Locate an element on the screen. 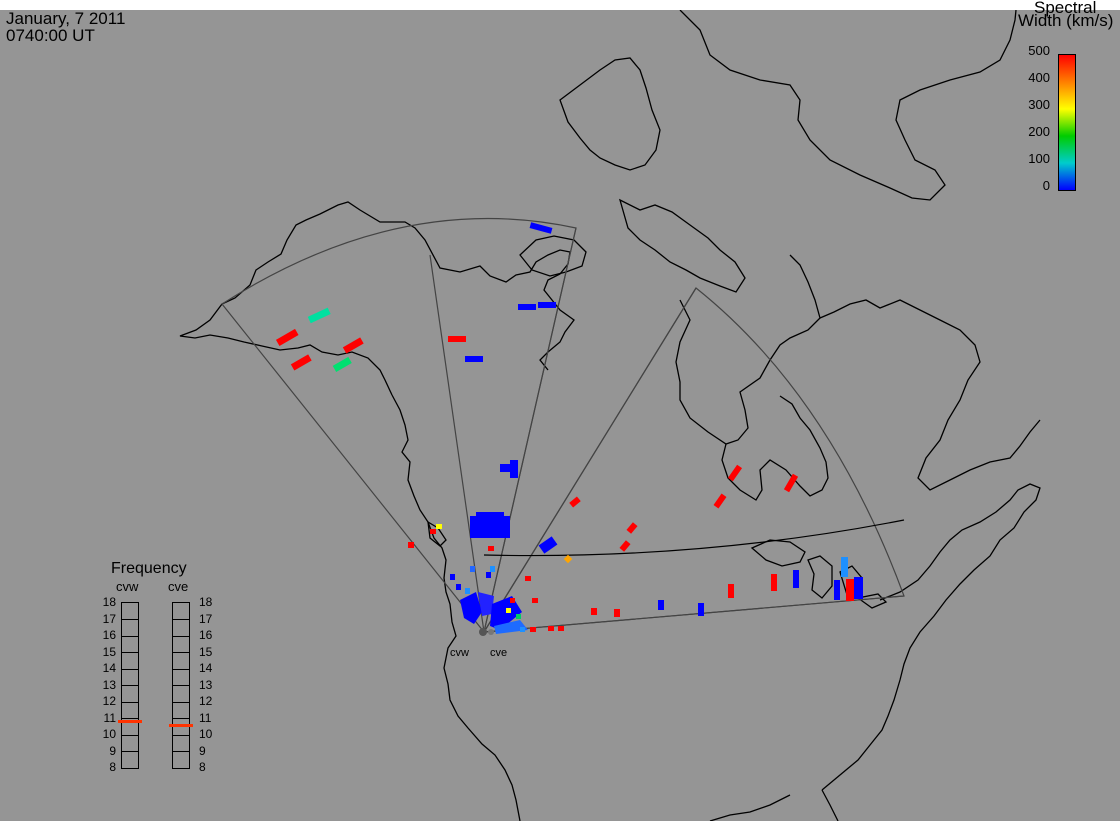 The image size is (1120, 821). frequency-marker is located at coordinates (130, 722).